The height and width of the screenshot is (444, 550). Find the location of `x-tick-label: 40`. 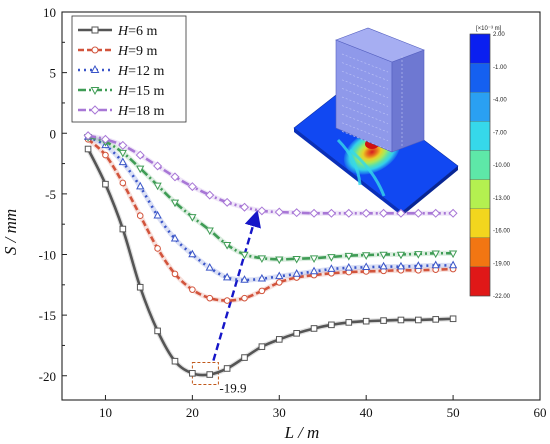

x-tick-label: 40 is located at coordinates (366, 412).